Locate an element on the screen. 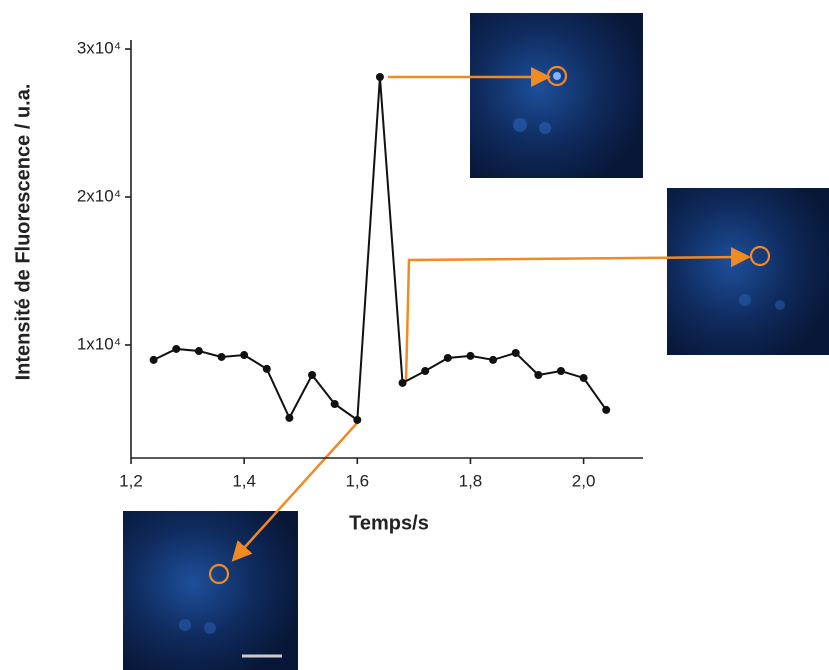  y-tick-label: 3x10⁴ is located at coordinates (99, 48).